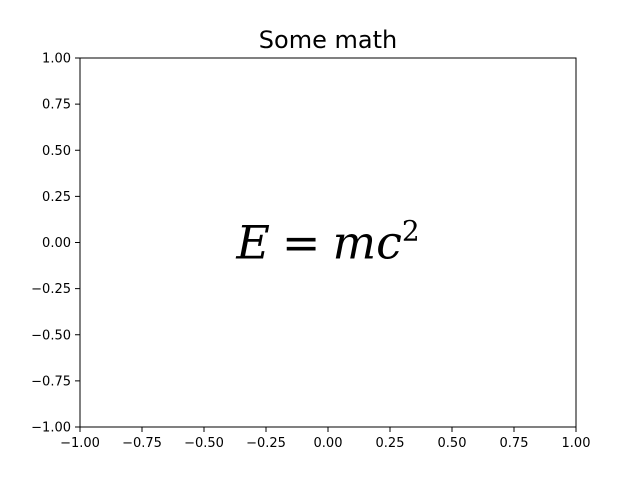 Image resolution: width=640 pixels, height=480 pixels. What do you see at coordinates (390, 443) in the screenshot?
I see `x-tick-label: 0.25` at bounding box center [390, 443].